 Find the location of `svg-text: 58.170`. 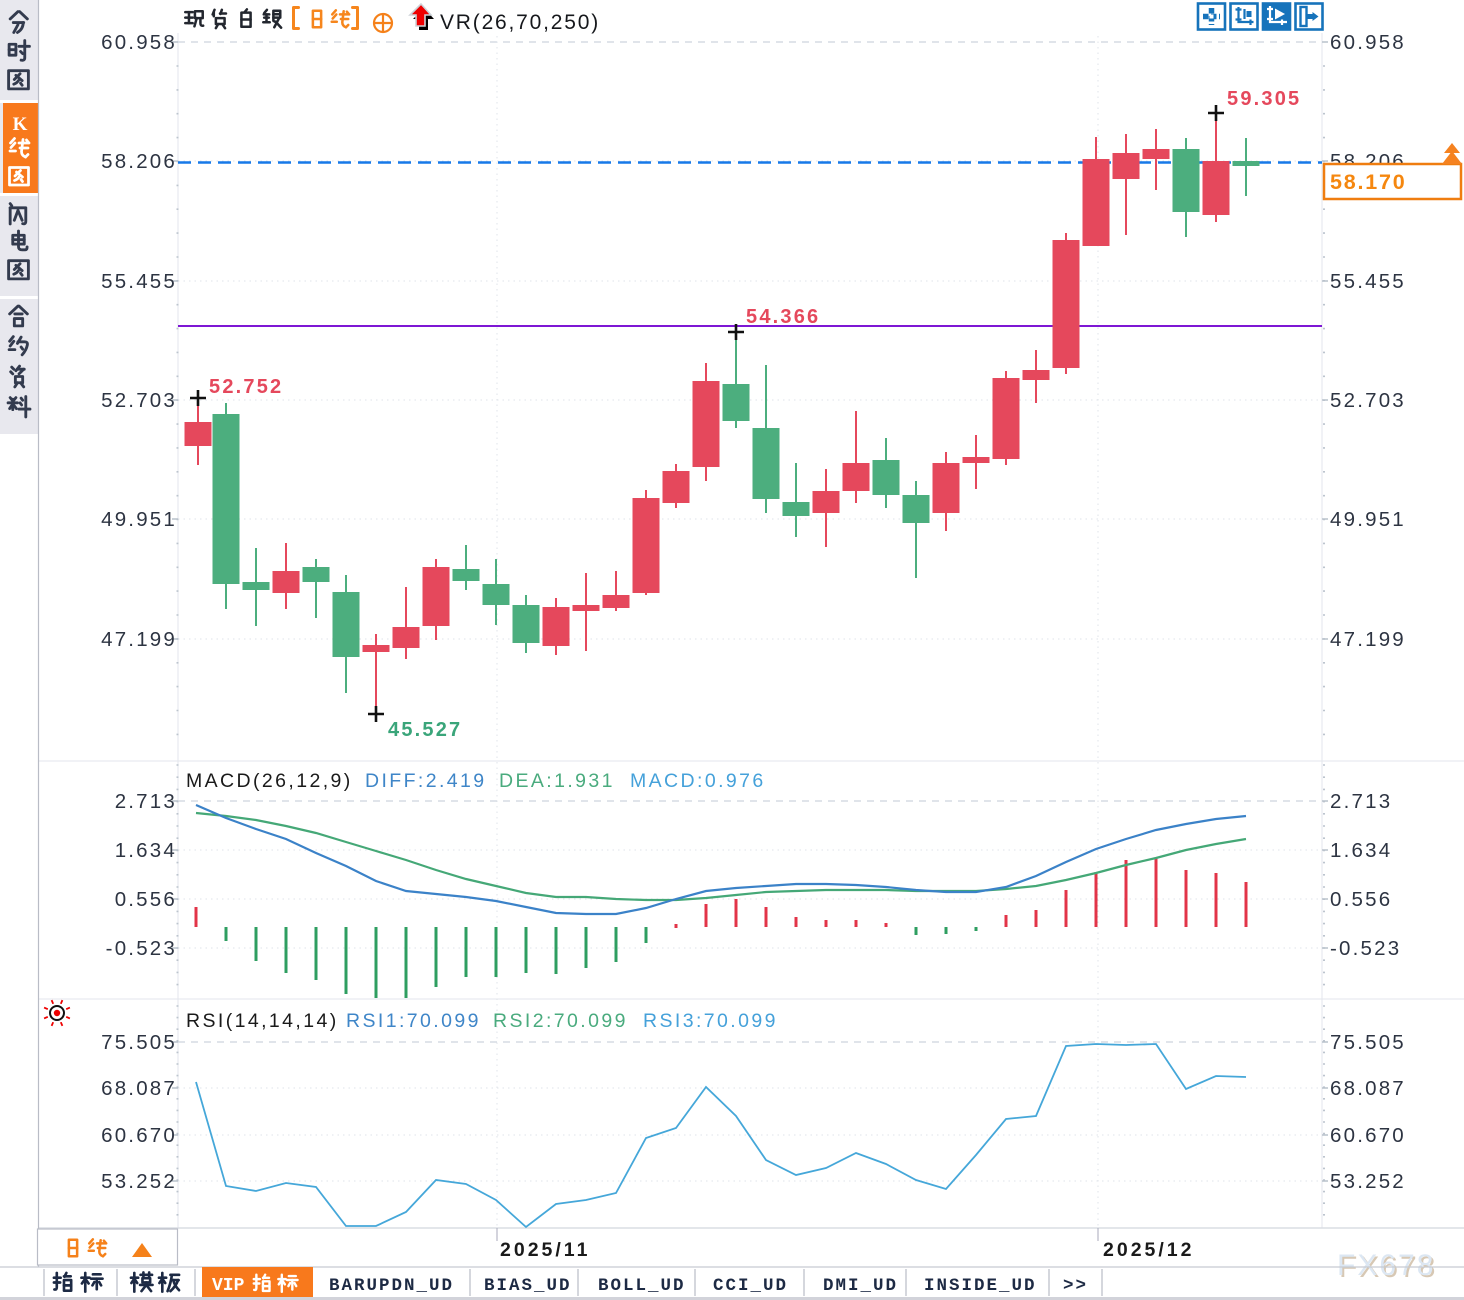

svg-text: 58.170 is located at coordinates (1368, 182).